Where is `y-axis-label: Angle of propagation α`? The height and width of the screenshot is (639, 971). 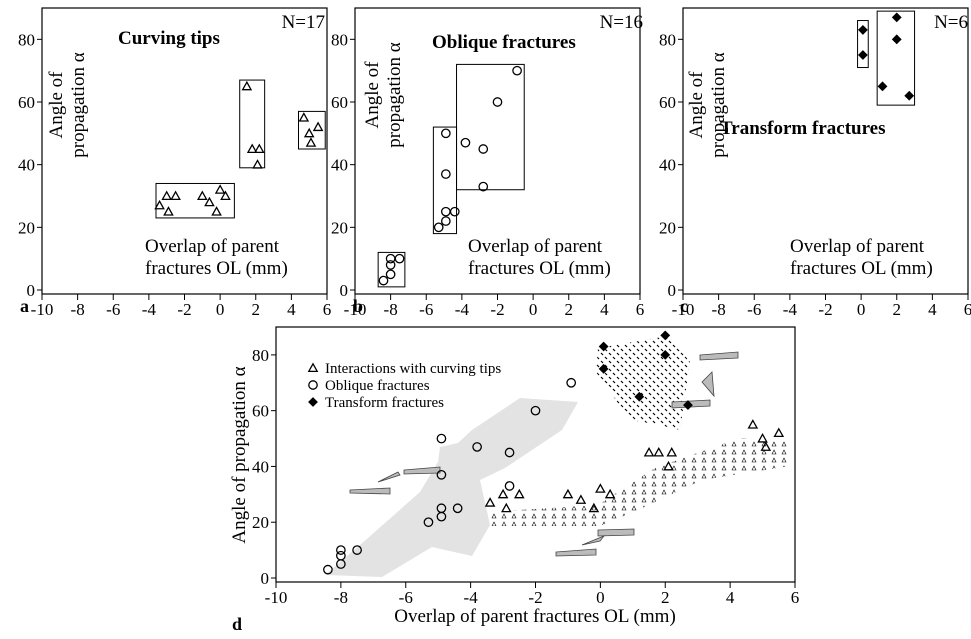 y-axis-label: Angle of propagation α is located at coordinates (239, 454).